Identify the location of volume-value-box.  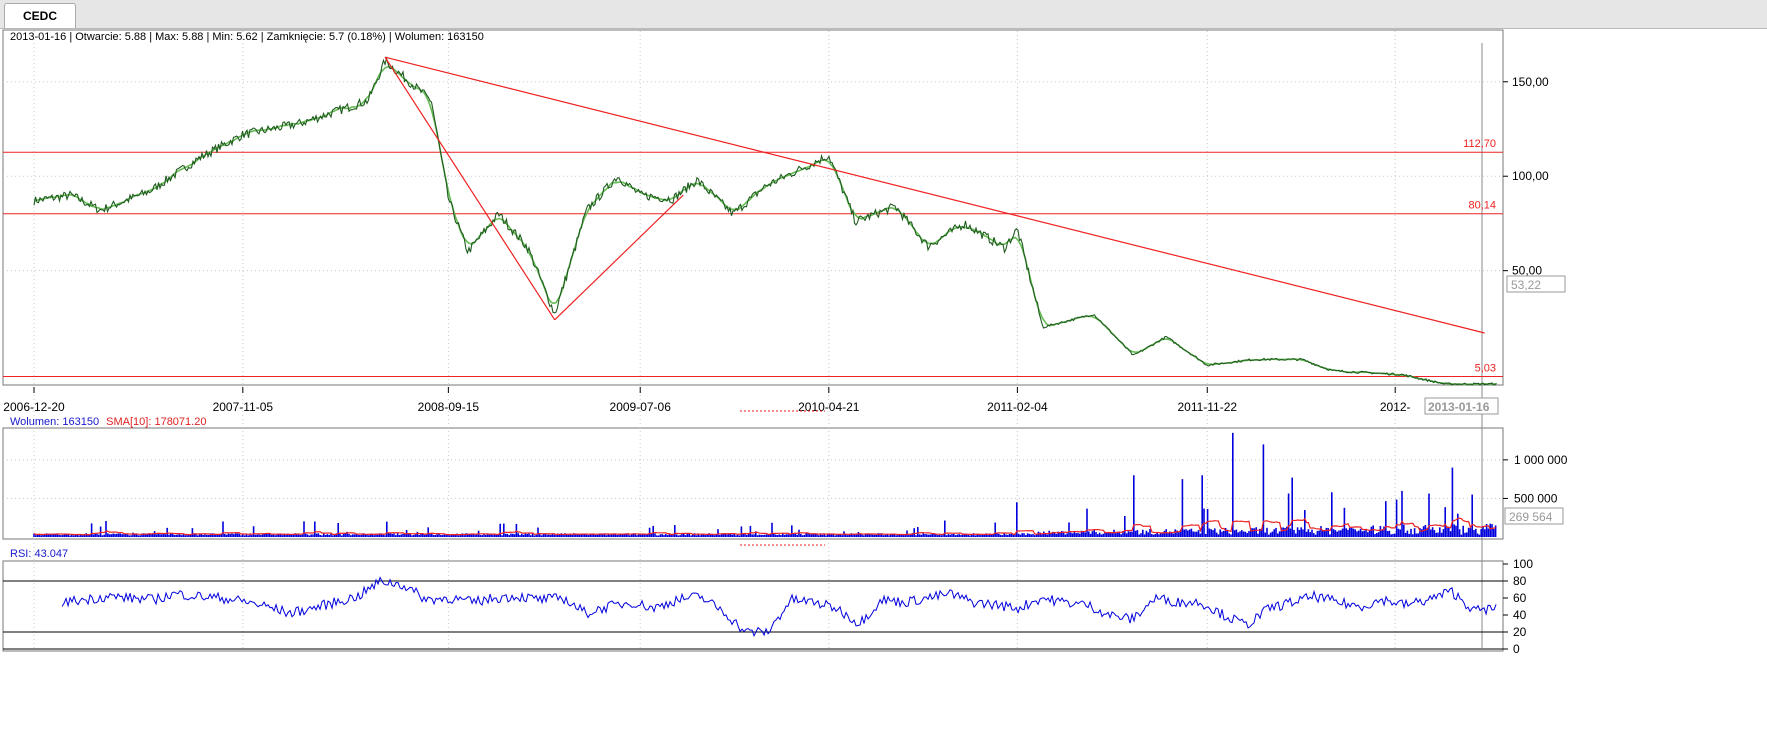
(1534, 516).